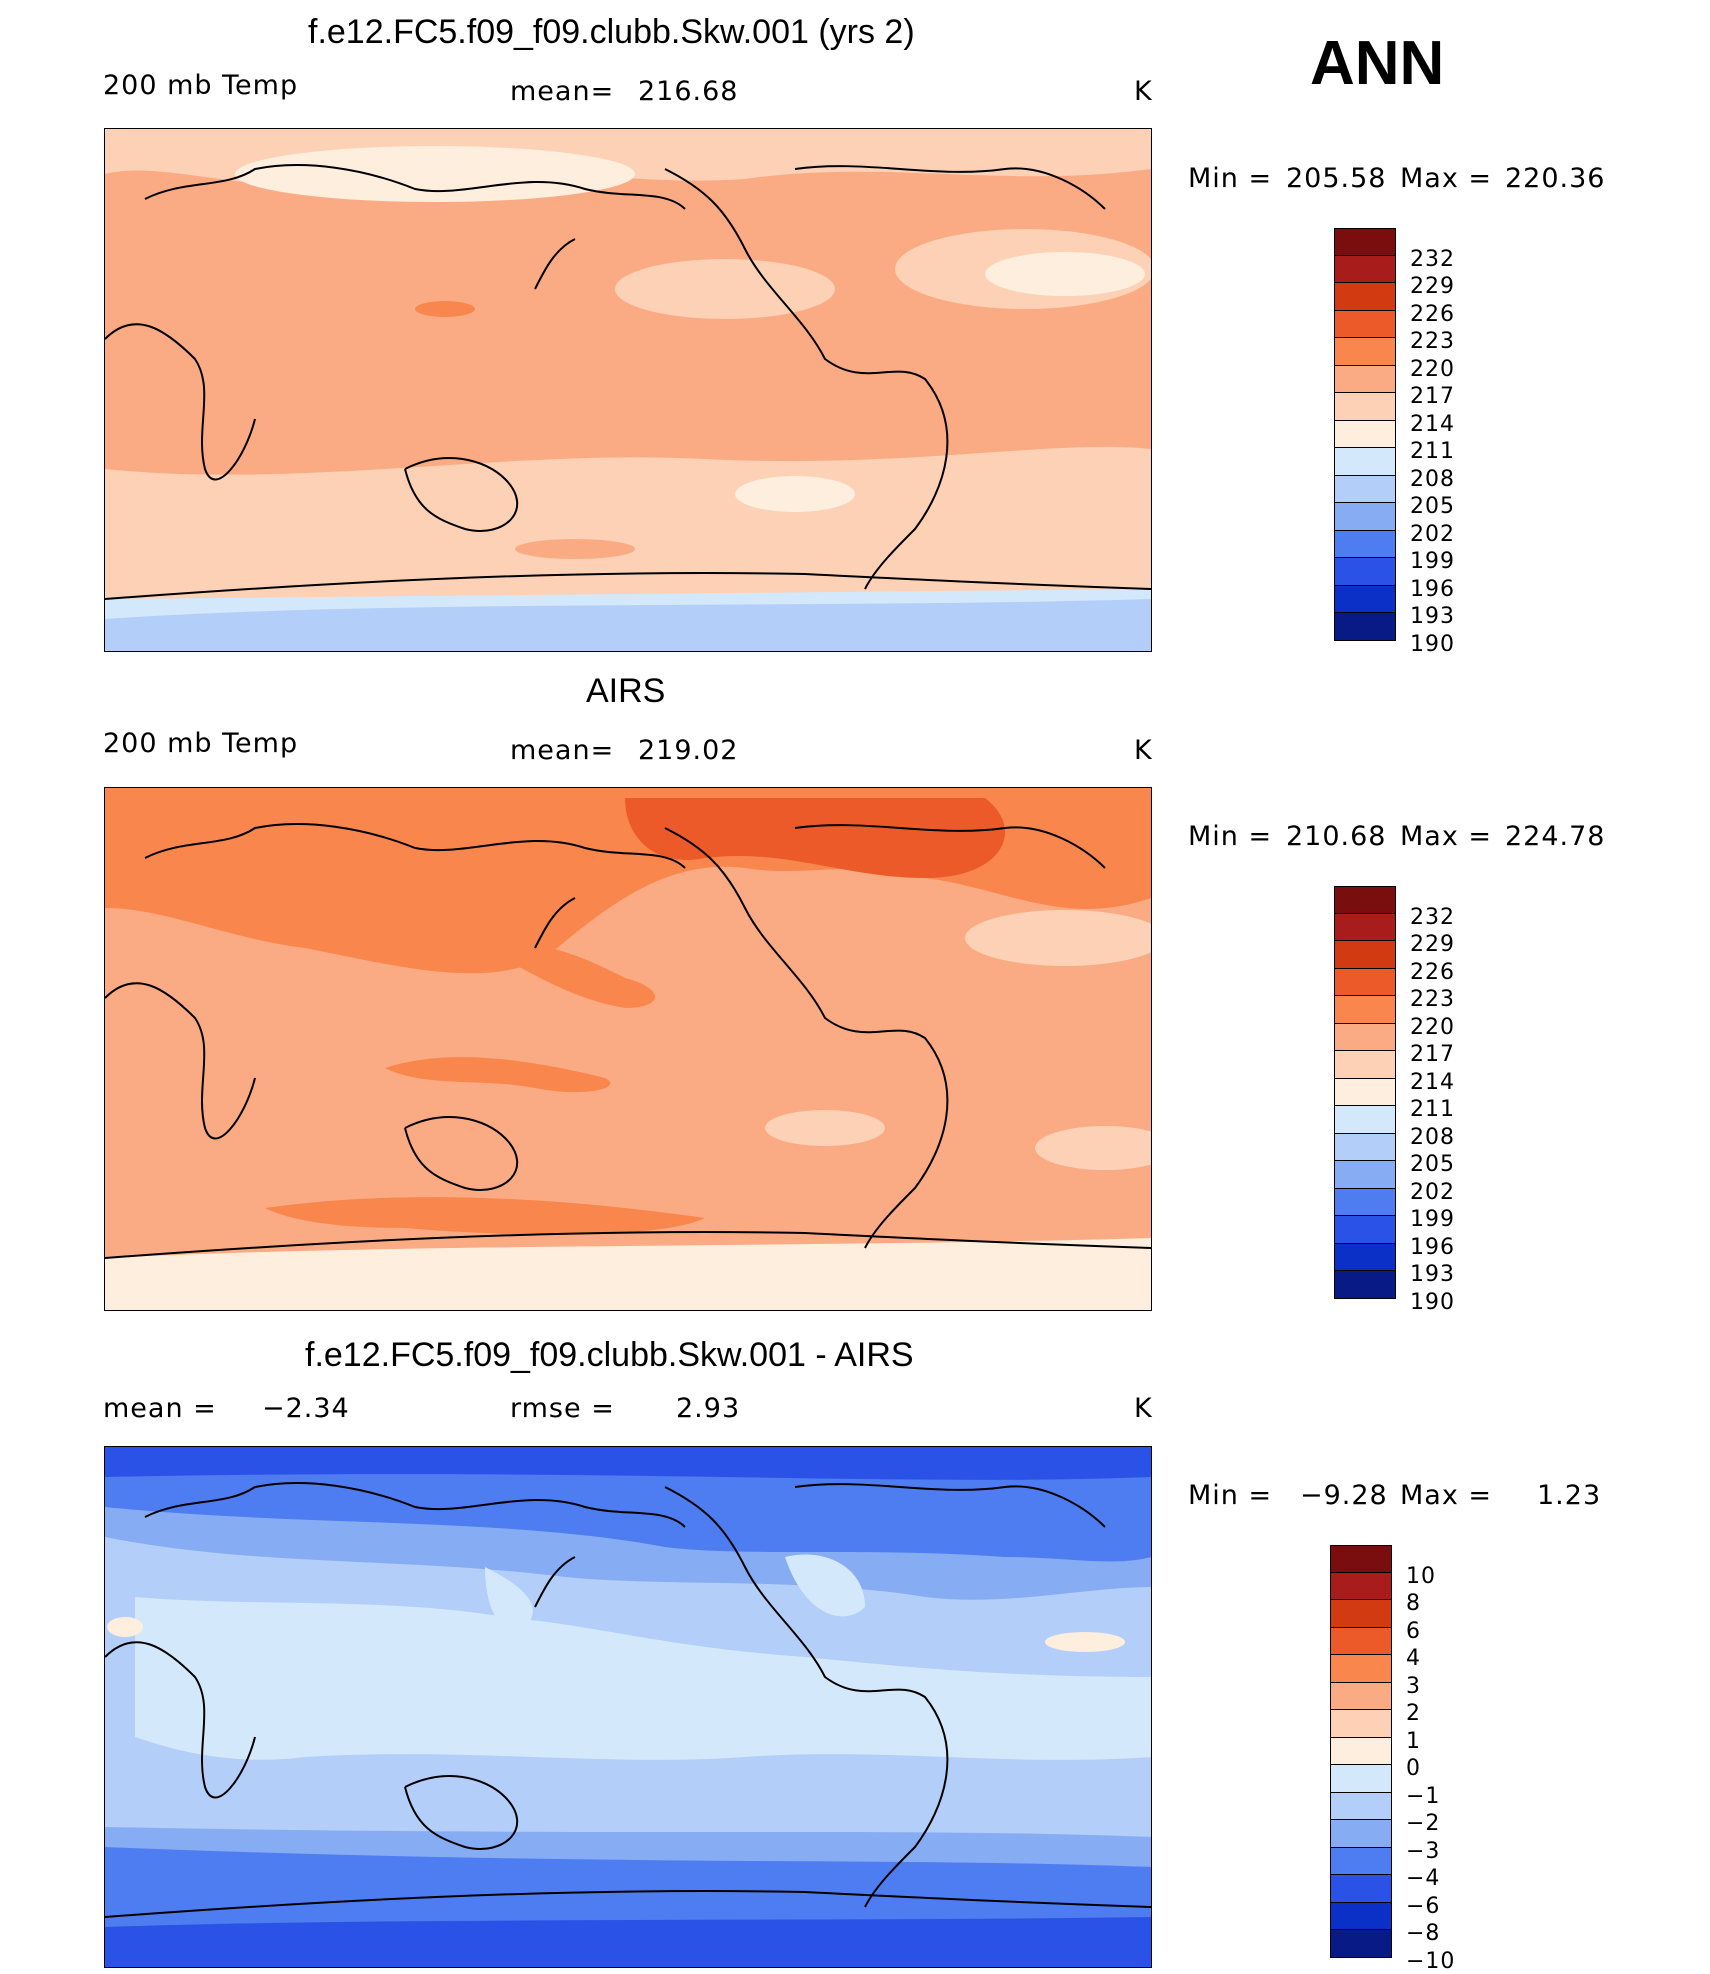 The image size is (1710, 1974). Describe the element at coordinates (1446, 836) in the screenshot. I see `panel-obs-max-label: Max =` at that location.